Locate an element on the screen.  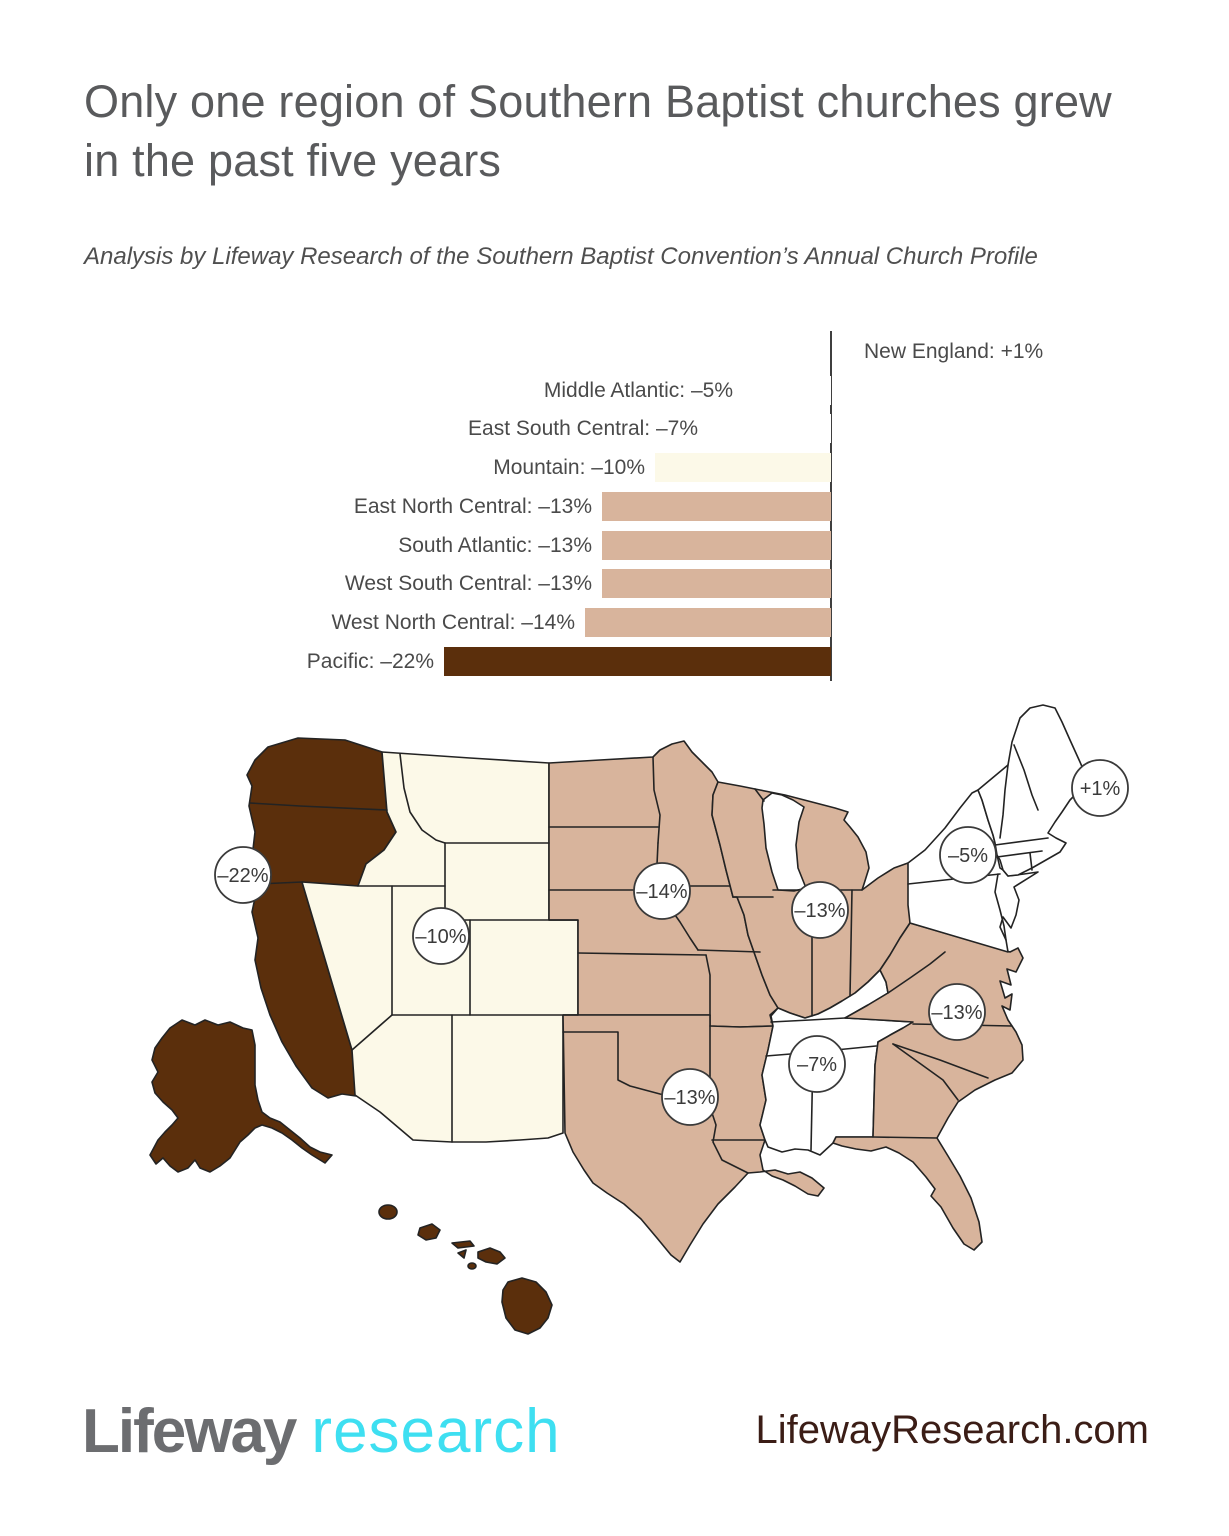
footer-url: LifewayResearch.com is located at coordinates (952, 1430).